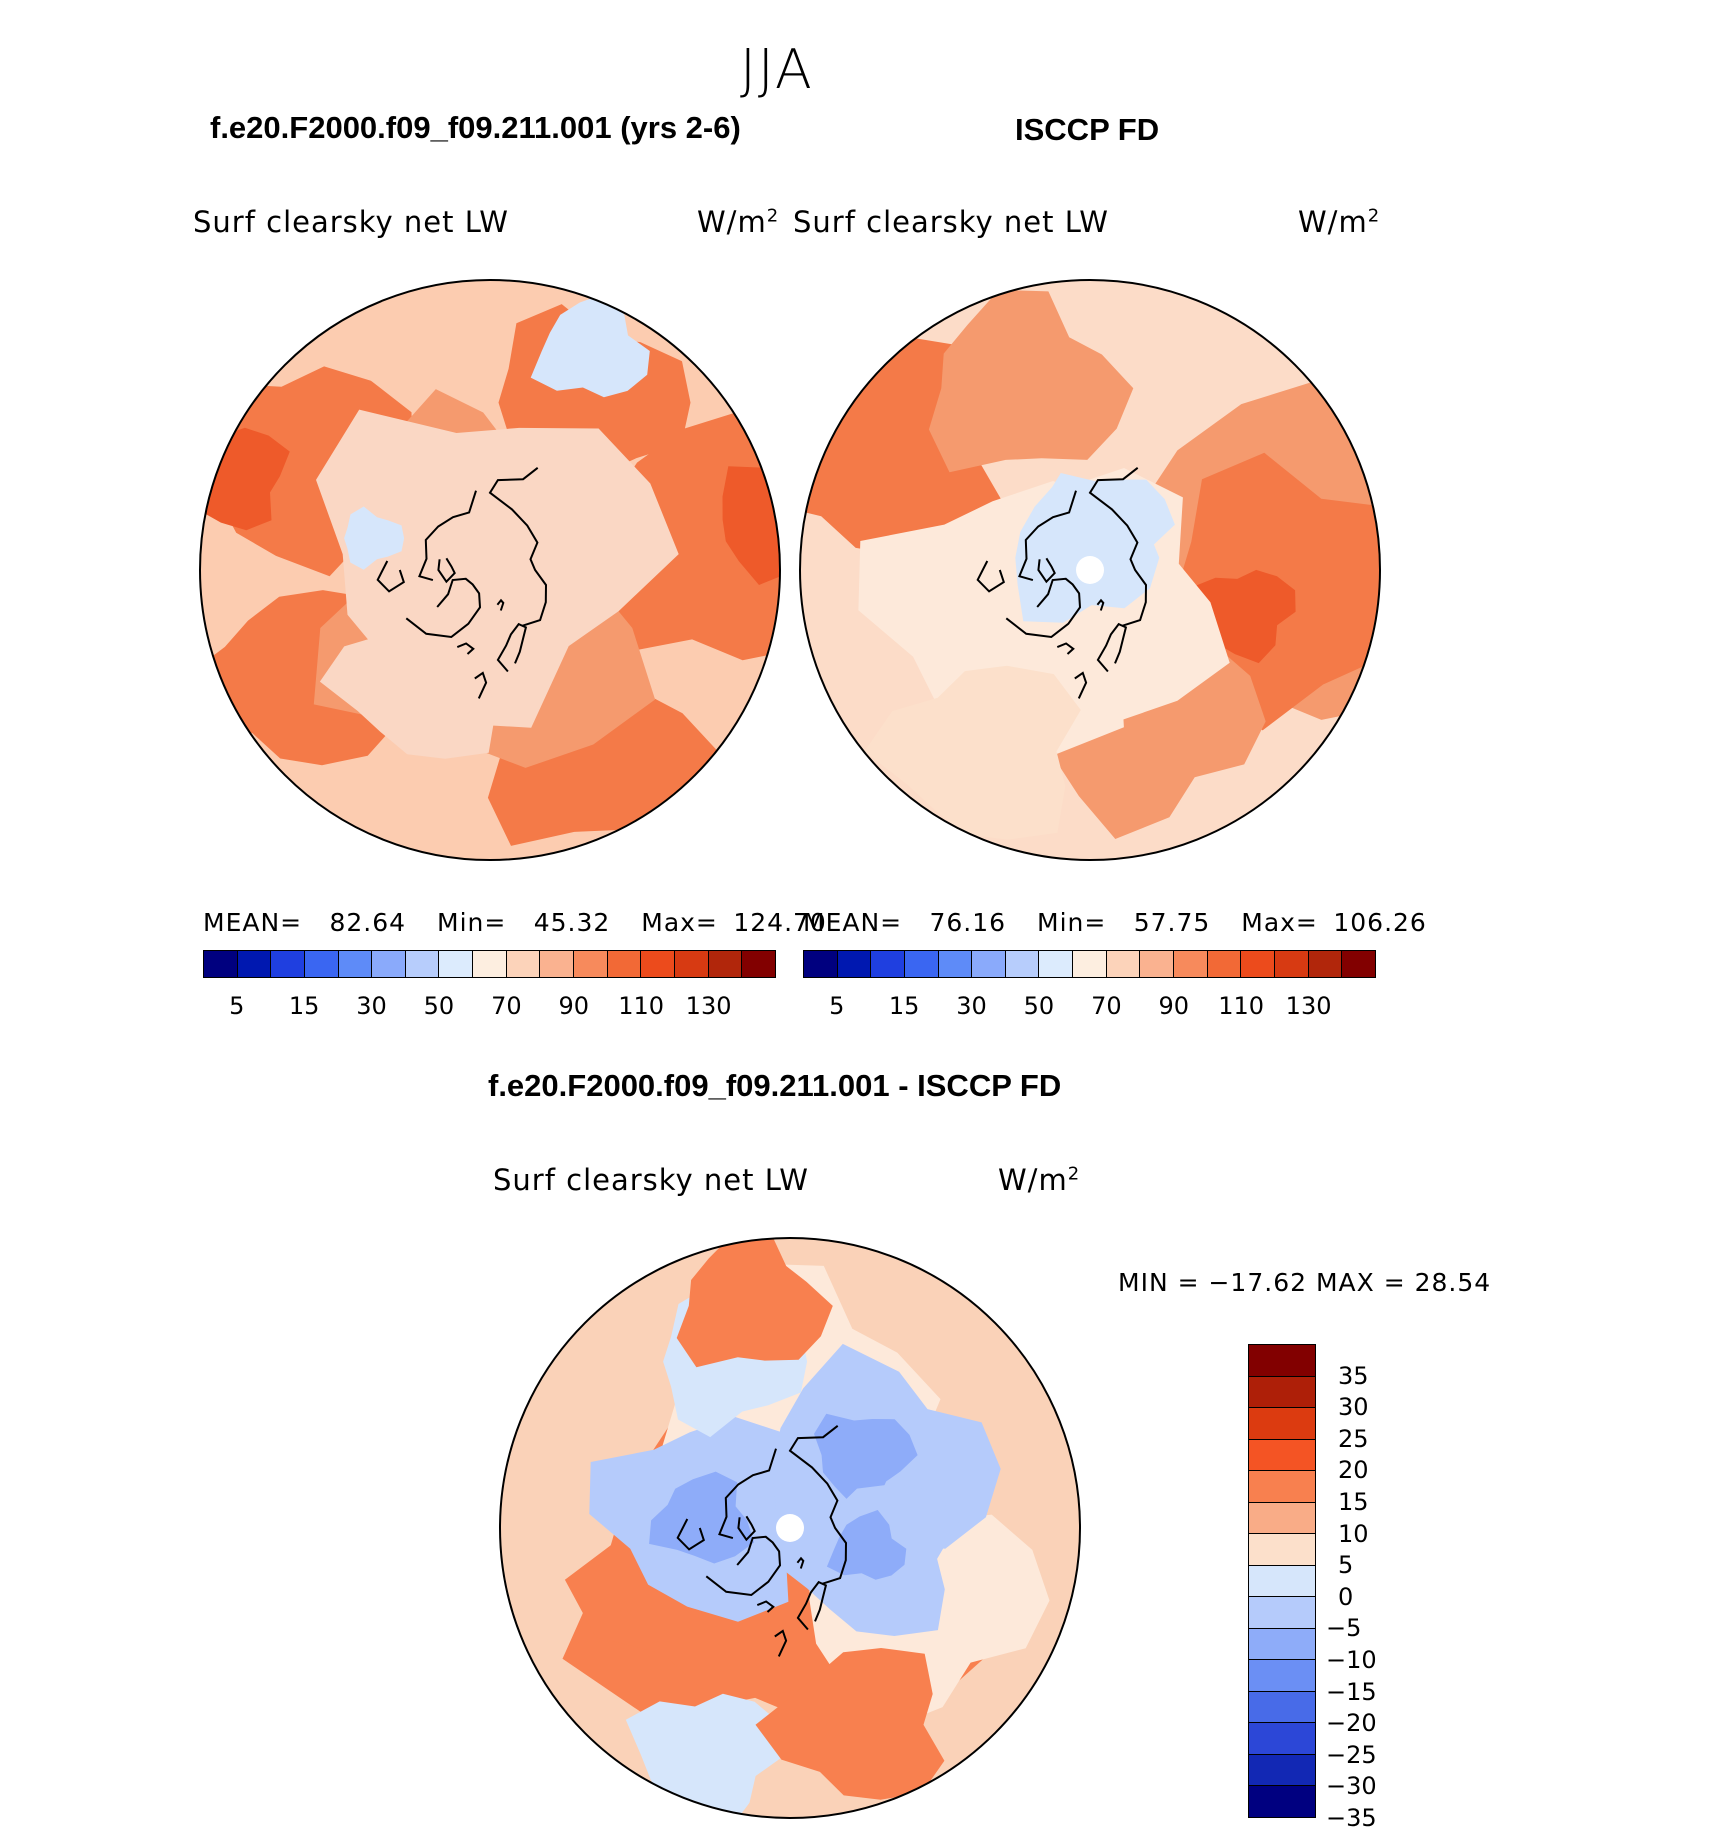 The width and height of the screenshot is (1710, 1840). What do you see at coordinates (780, 922) in the screenshot?
I see `left-max-value: 124.70` at bounding box center [780, 922].